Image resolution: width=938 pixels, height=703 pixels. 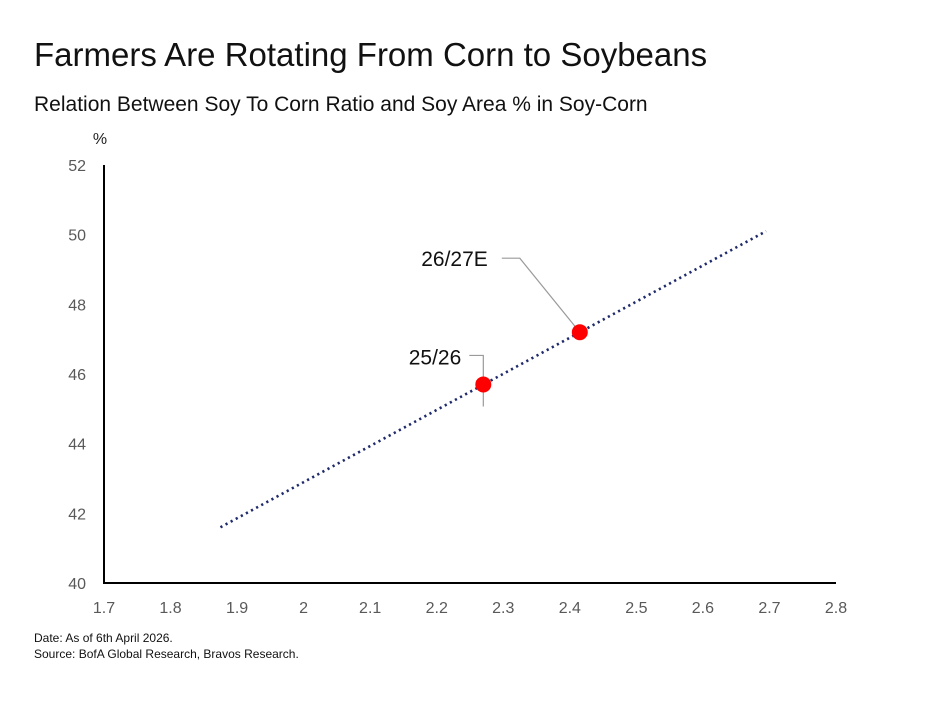 I want to click on y-tick-label: 40, so click(x=77, y=584).